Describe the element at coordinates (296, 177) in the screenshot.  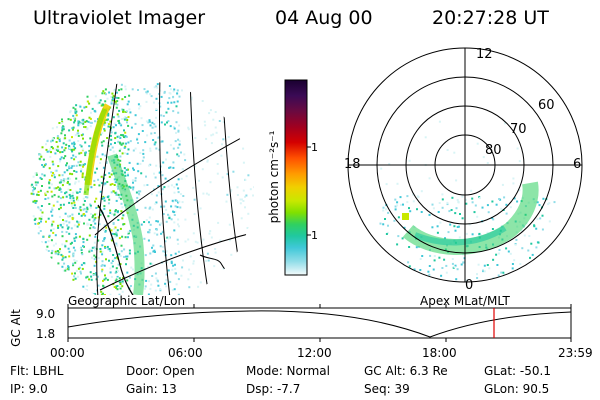
I see `colorbar-scale` at that location.